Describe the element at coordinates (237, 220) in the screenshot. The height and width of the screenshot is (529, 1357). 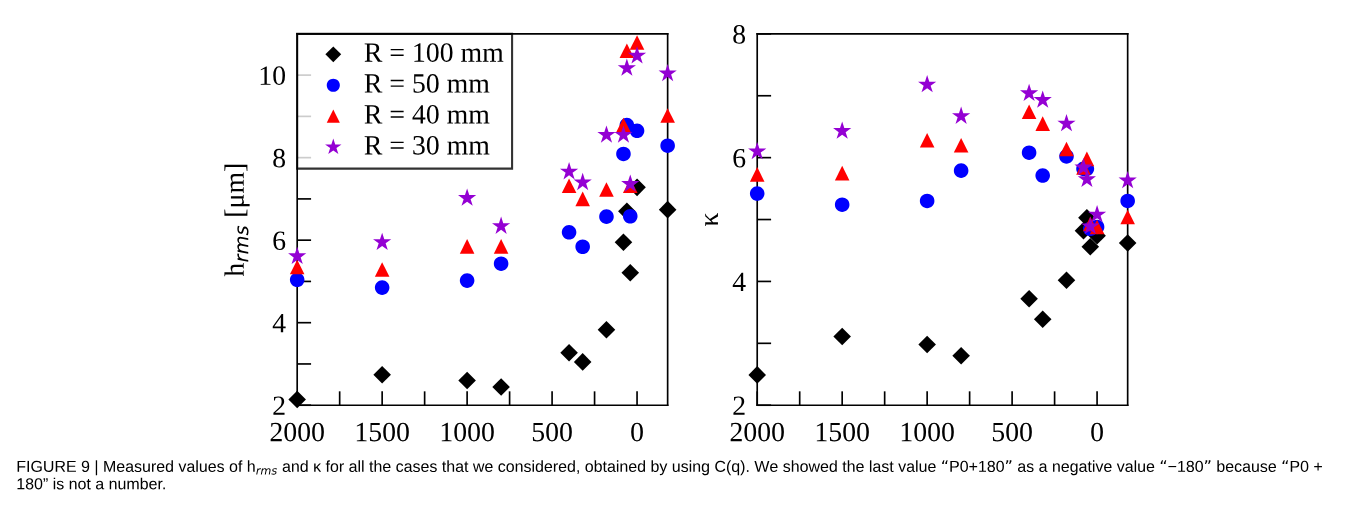
I see `y-axis-title: h$_{rms}$ [μm]` at that location.